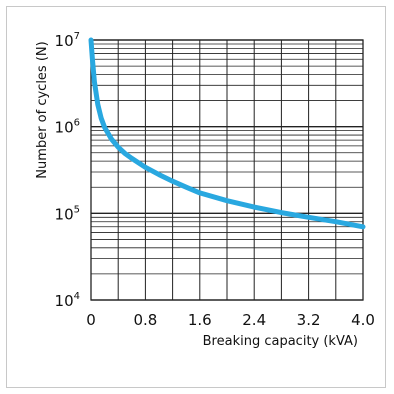 This screenshot has height=394, width=394. What do you see at coordinates (254, 320) in the screenshot?
I see `x-tick-label: 2.4` at bounding box center [254, 320].